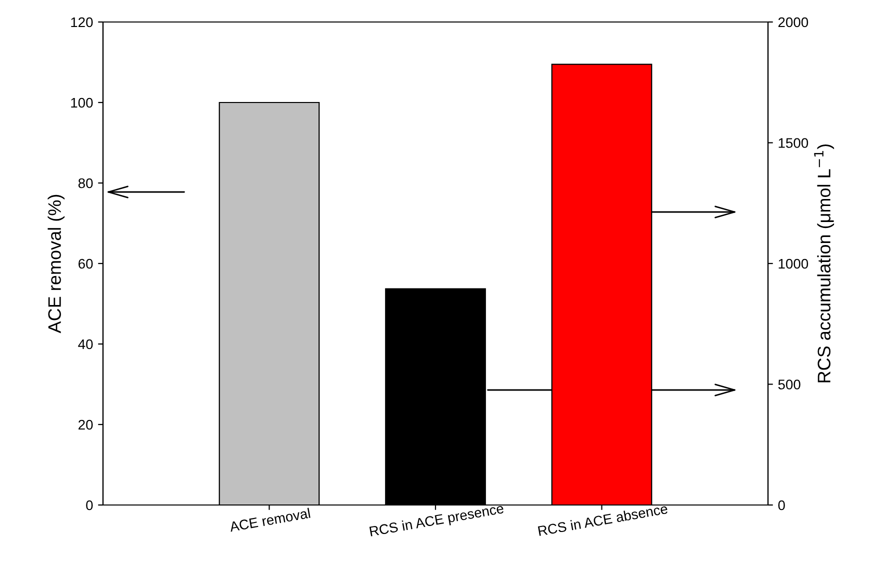 The image size is (873, 580). Describe the element at coordinates (85, 263) in the screenshot. I see `y-tick-label: 60` at that location.